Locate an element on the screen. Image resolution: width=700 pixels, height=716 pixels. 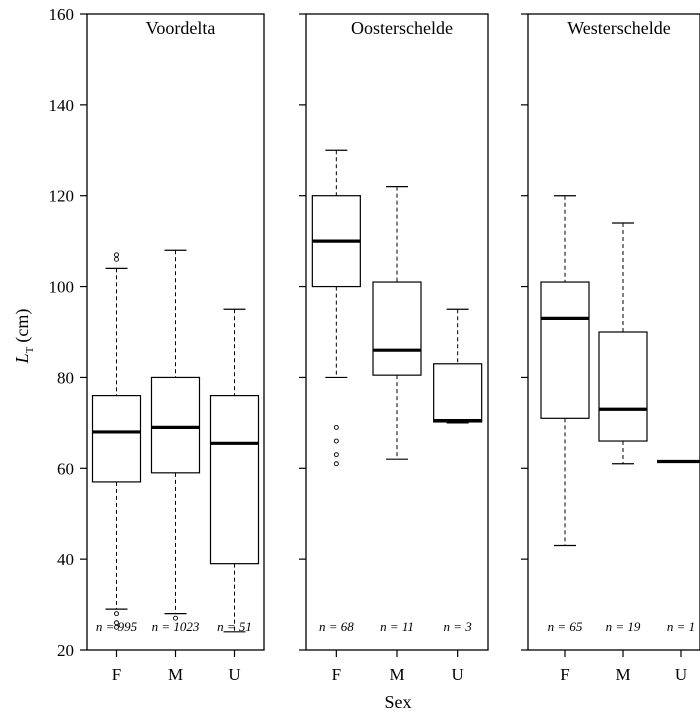
y-axis: 20 40 60 80 100 120 140 160 is located at coordinates (68, 332).